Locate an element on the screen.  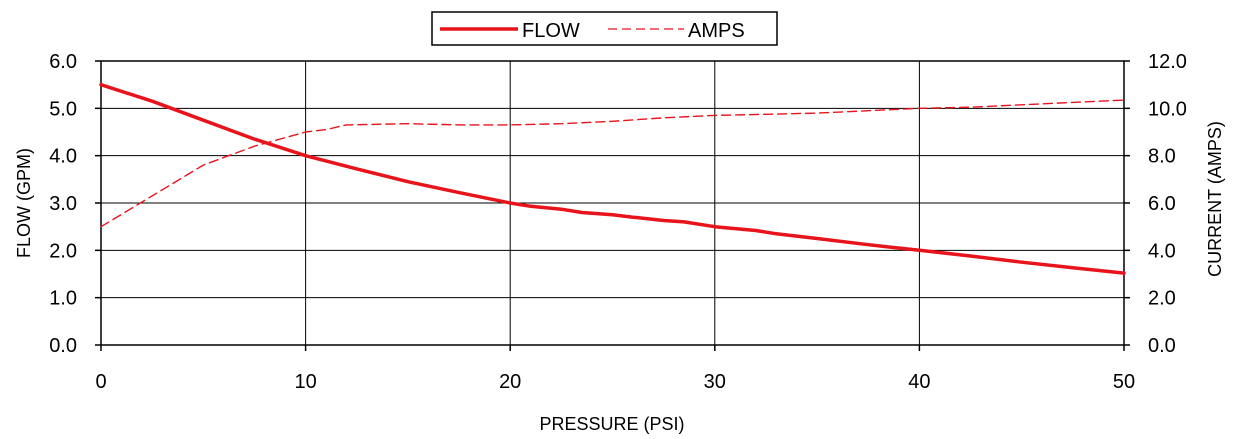
x-tick-label: 30 is located at coordinates (715, 382).